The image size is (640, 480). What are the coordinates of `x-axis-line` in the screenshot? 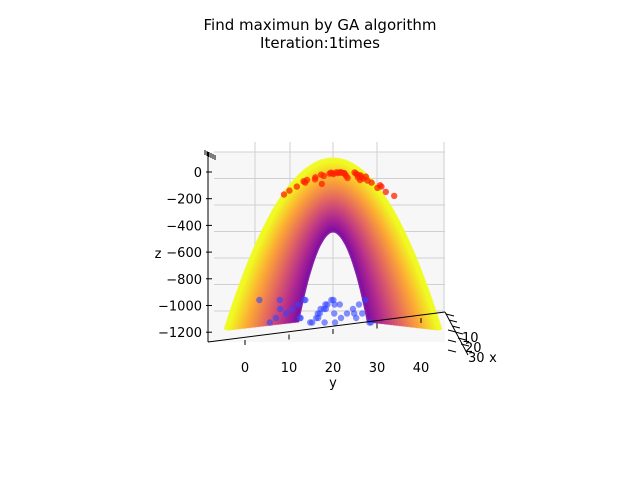 It's located at (456, 333).